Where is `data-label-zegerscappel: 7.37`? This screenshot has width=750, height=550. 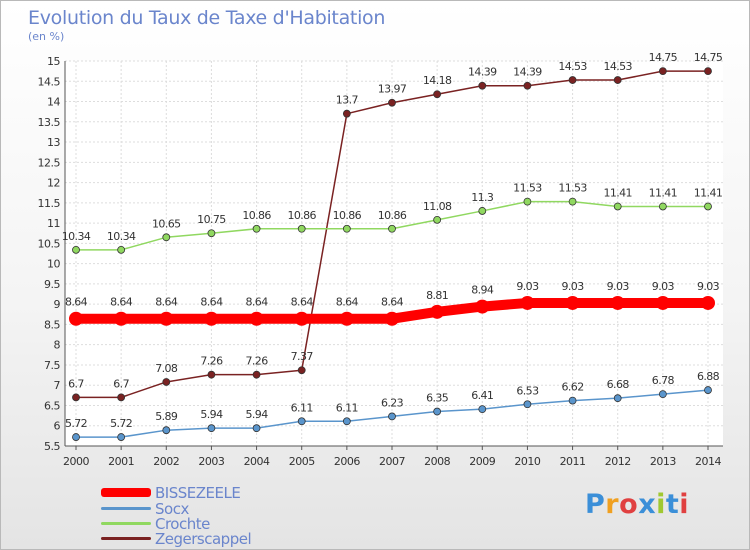
data-label-zegerscappel: 7.37 is located at coordinates (302, 356).